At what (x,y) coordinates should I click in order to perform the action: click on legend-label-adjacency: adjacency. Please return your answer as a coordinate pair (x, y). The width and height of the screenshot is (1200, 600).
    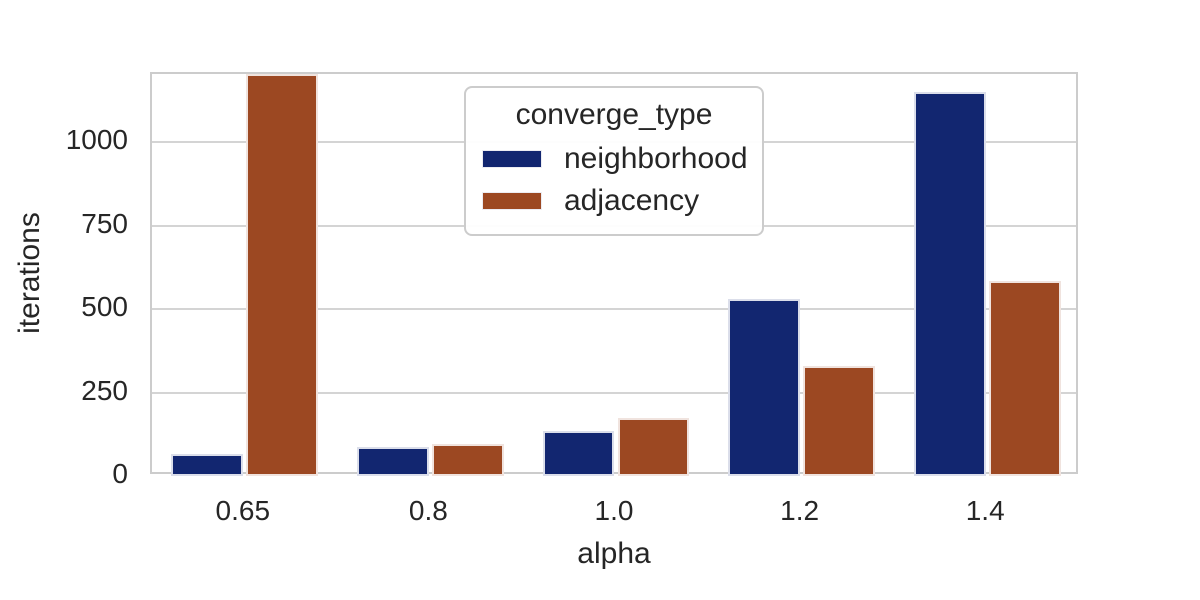
    Looking at the image, I should click on (632, 200).